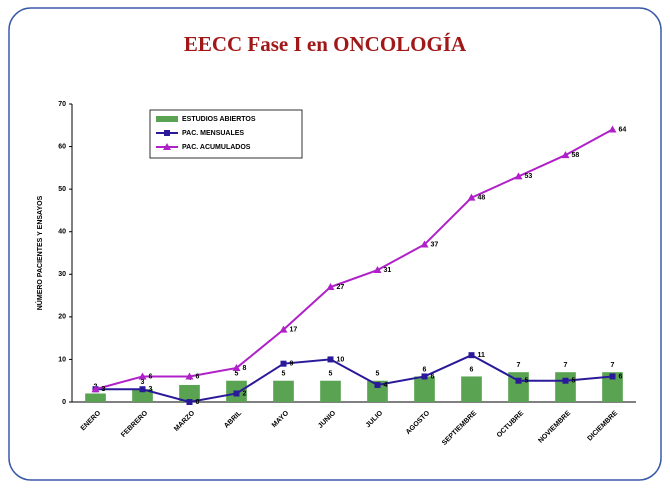 Image resolution: width=670 pixels, height=488 pixels. I want to click on legend-label: PAC. ACUMULADOS, so click(216, 147).